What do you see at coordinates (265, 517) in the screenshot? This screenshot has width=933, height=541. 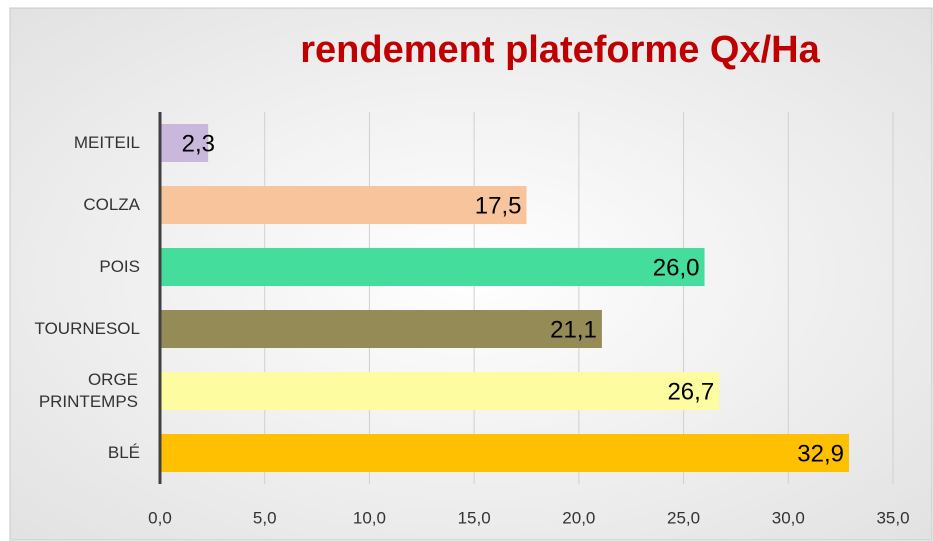 I see `x-tick-label: 5,0` at bounding box center [265, 517].